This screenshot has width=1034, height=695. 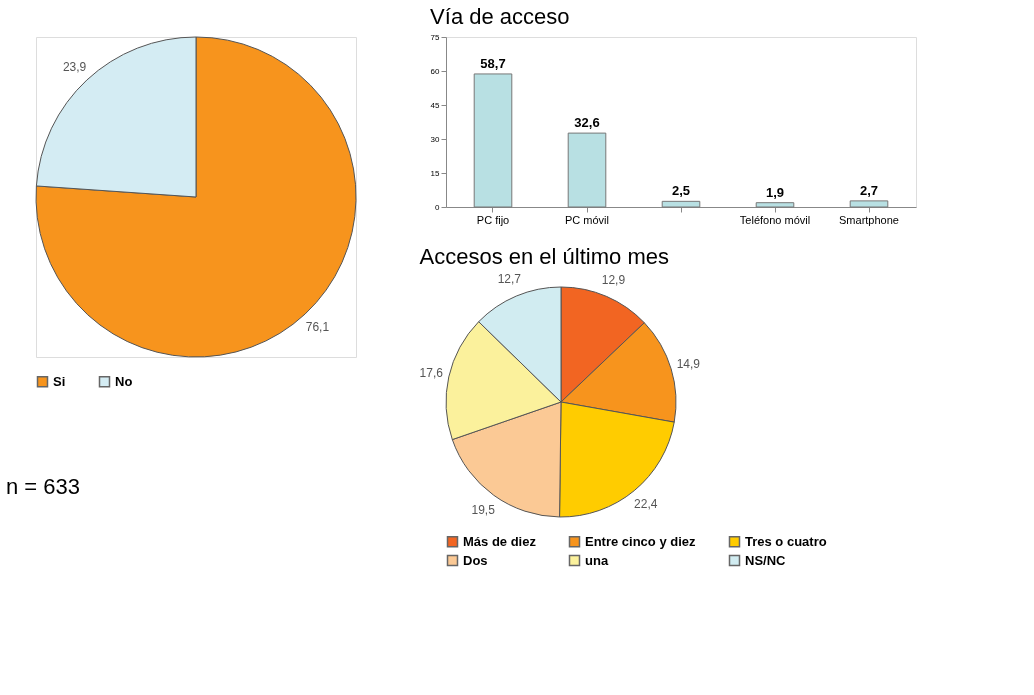 I want to click on data-label: 23,9, so click(x=74, y=66).